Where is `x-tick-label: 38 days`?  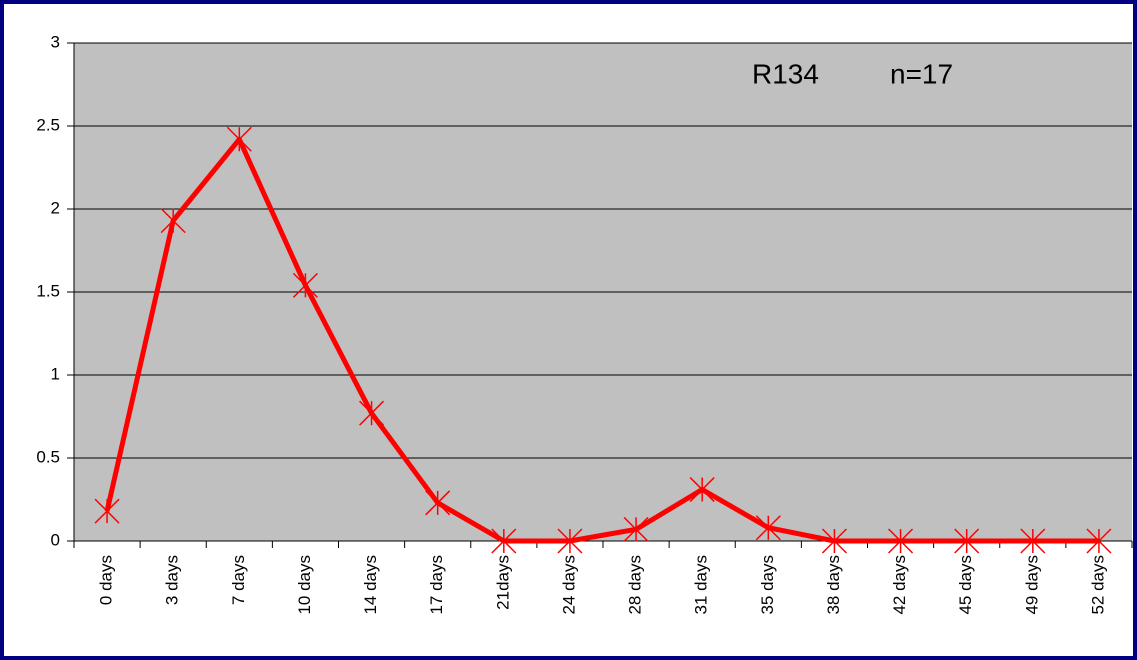
x-tick-label: 38 days is located at coordinates (833, 585).